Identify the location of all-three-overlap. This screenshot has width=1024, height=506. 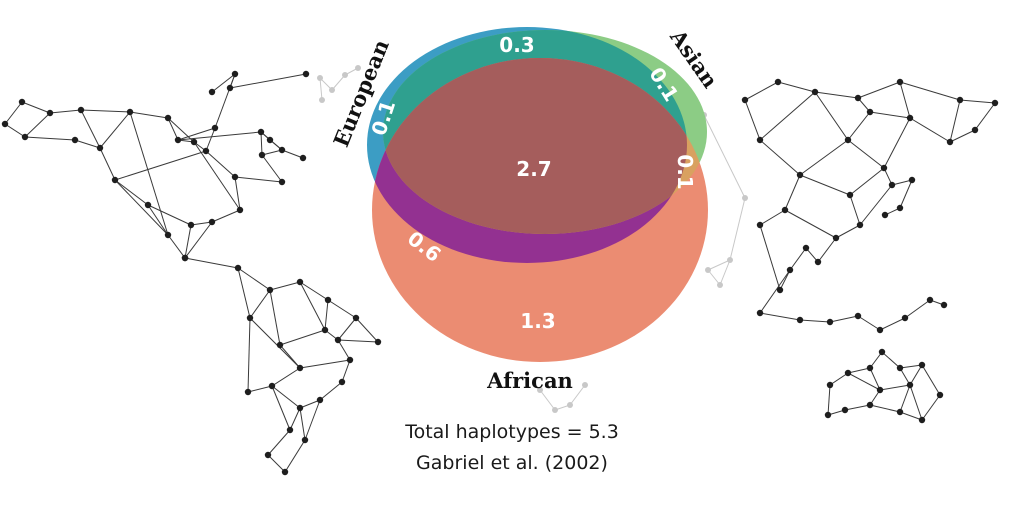
(535, 146).